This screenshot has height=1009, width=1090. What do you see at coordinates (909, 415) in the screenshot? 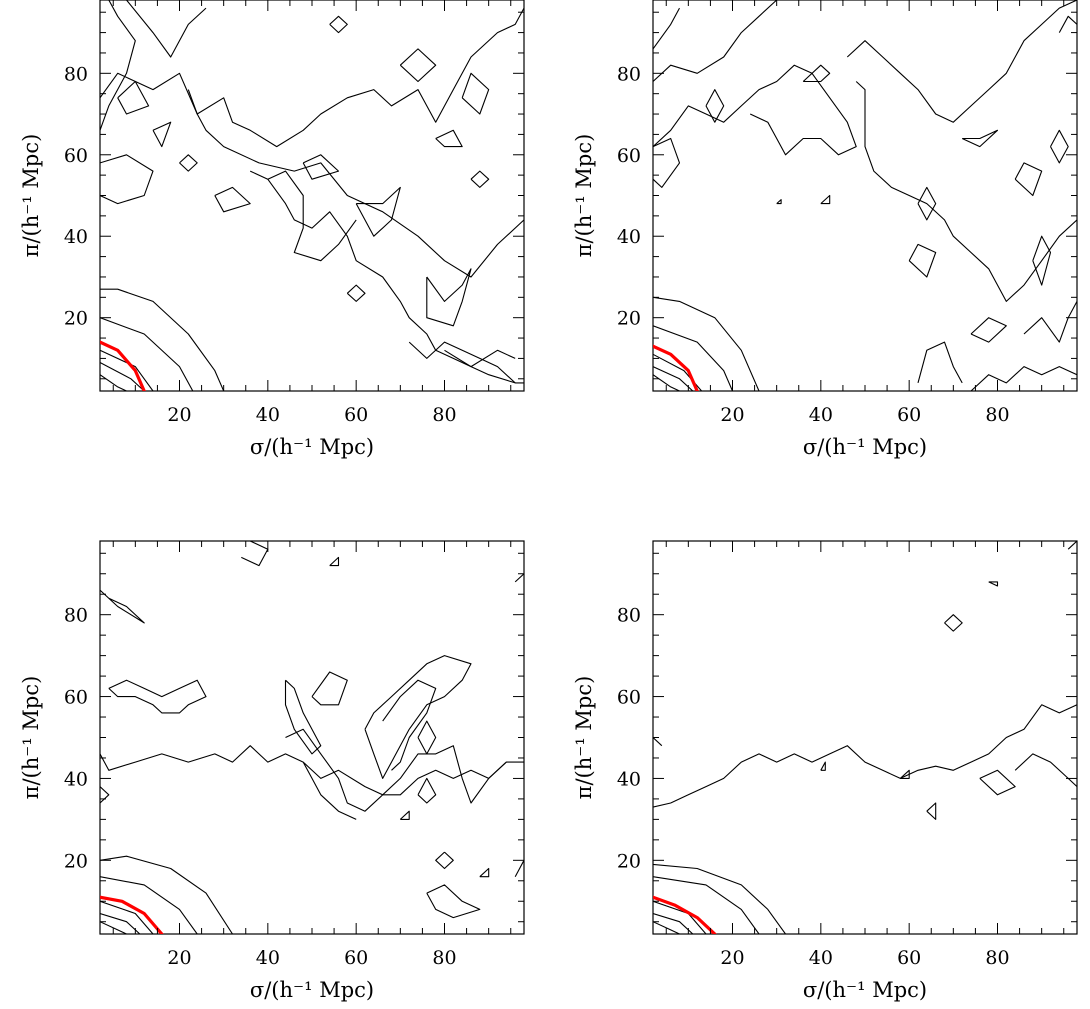
I see `x-tick-label: 60` at bounding box center [909, 415].